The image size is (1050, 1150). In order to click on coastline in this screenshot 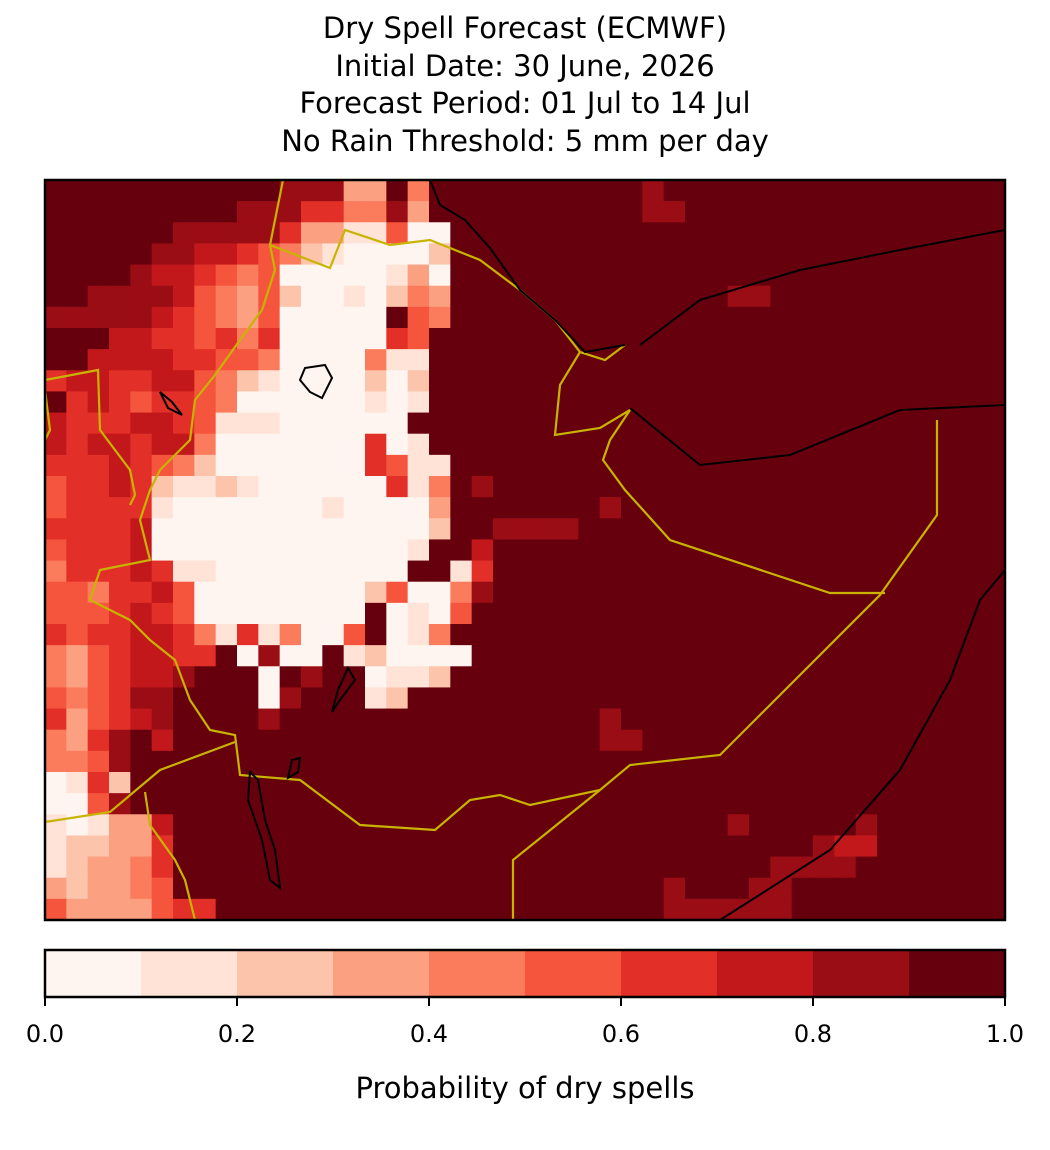, I will do `click(822, 287)`.